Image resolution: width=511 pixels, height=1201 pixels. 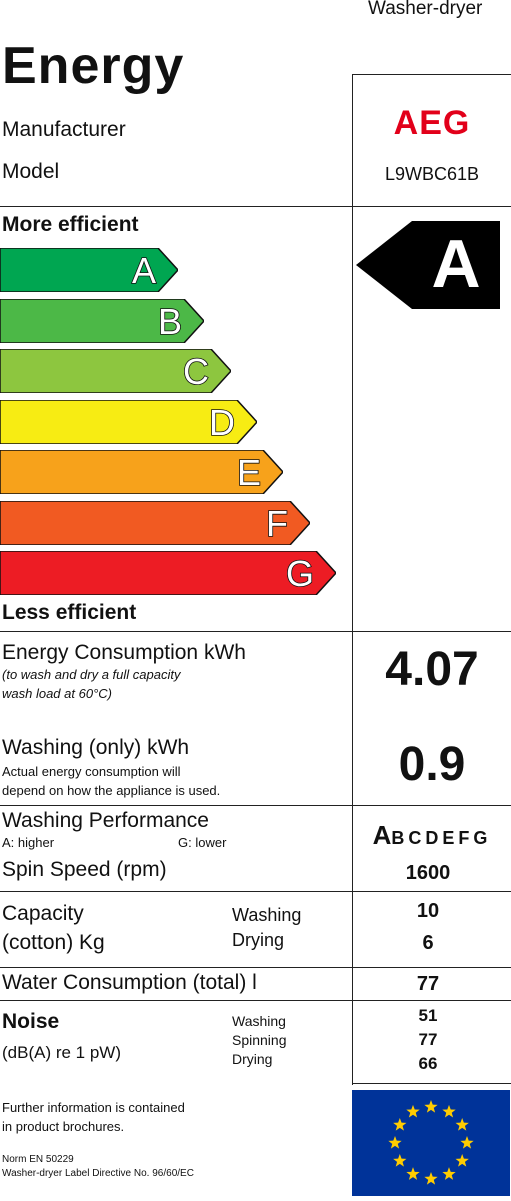 What do you see at coordinates (105, 820) in the screenshot?
I see `washing-performance-label: Washing Performance` at bounding box center [105, 820].